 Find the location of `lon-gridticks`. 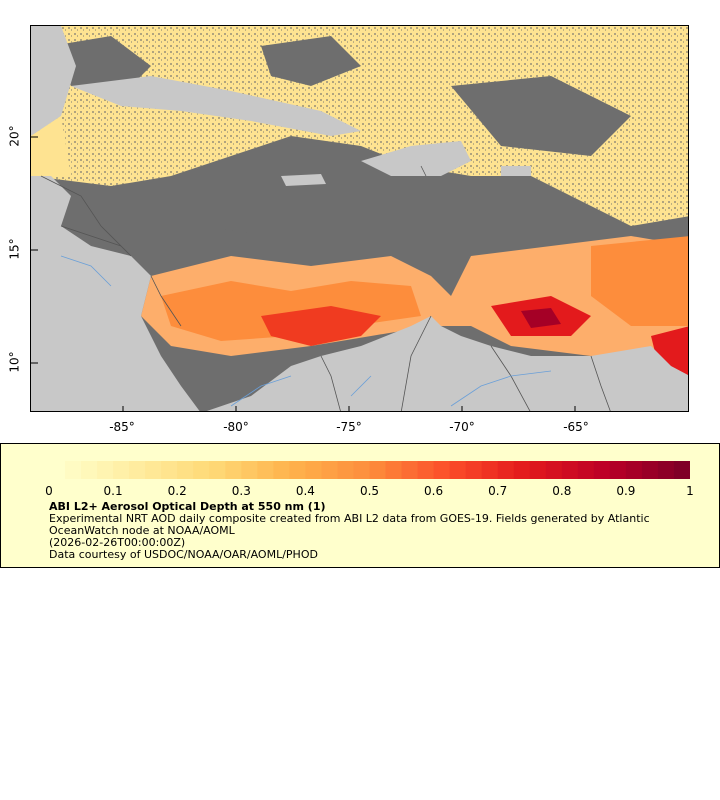

lon-gridticks is located at coordinates (349, 408).